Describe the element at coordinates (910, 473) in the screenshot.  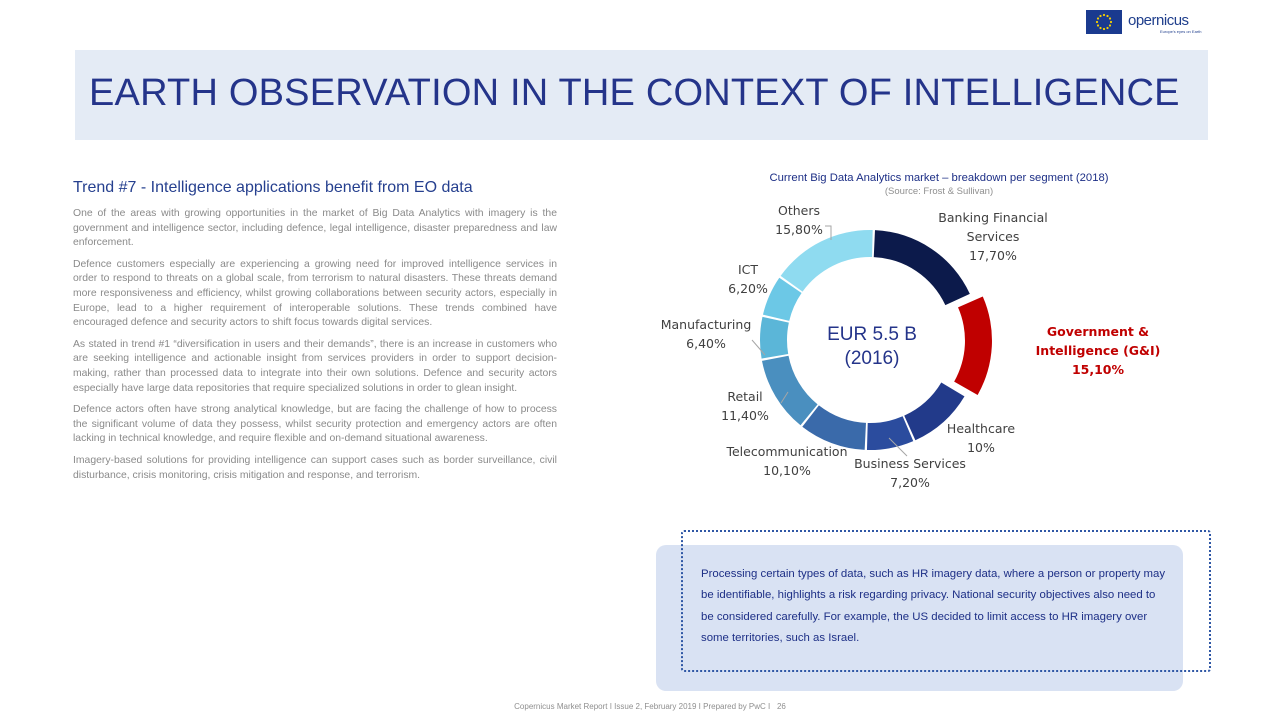
I see `slice-label: Business Services 7,20%` at that location.